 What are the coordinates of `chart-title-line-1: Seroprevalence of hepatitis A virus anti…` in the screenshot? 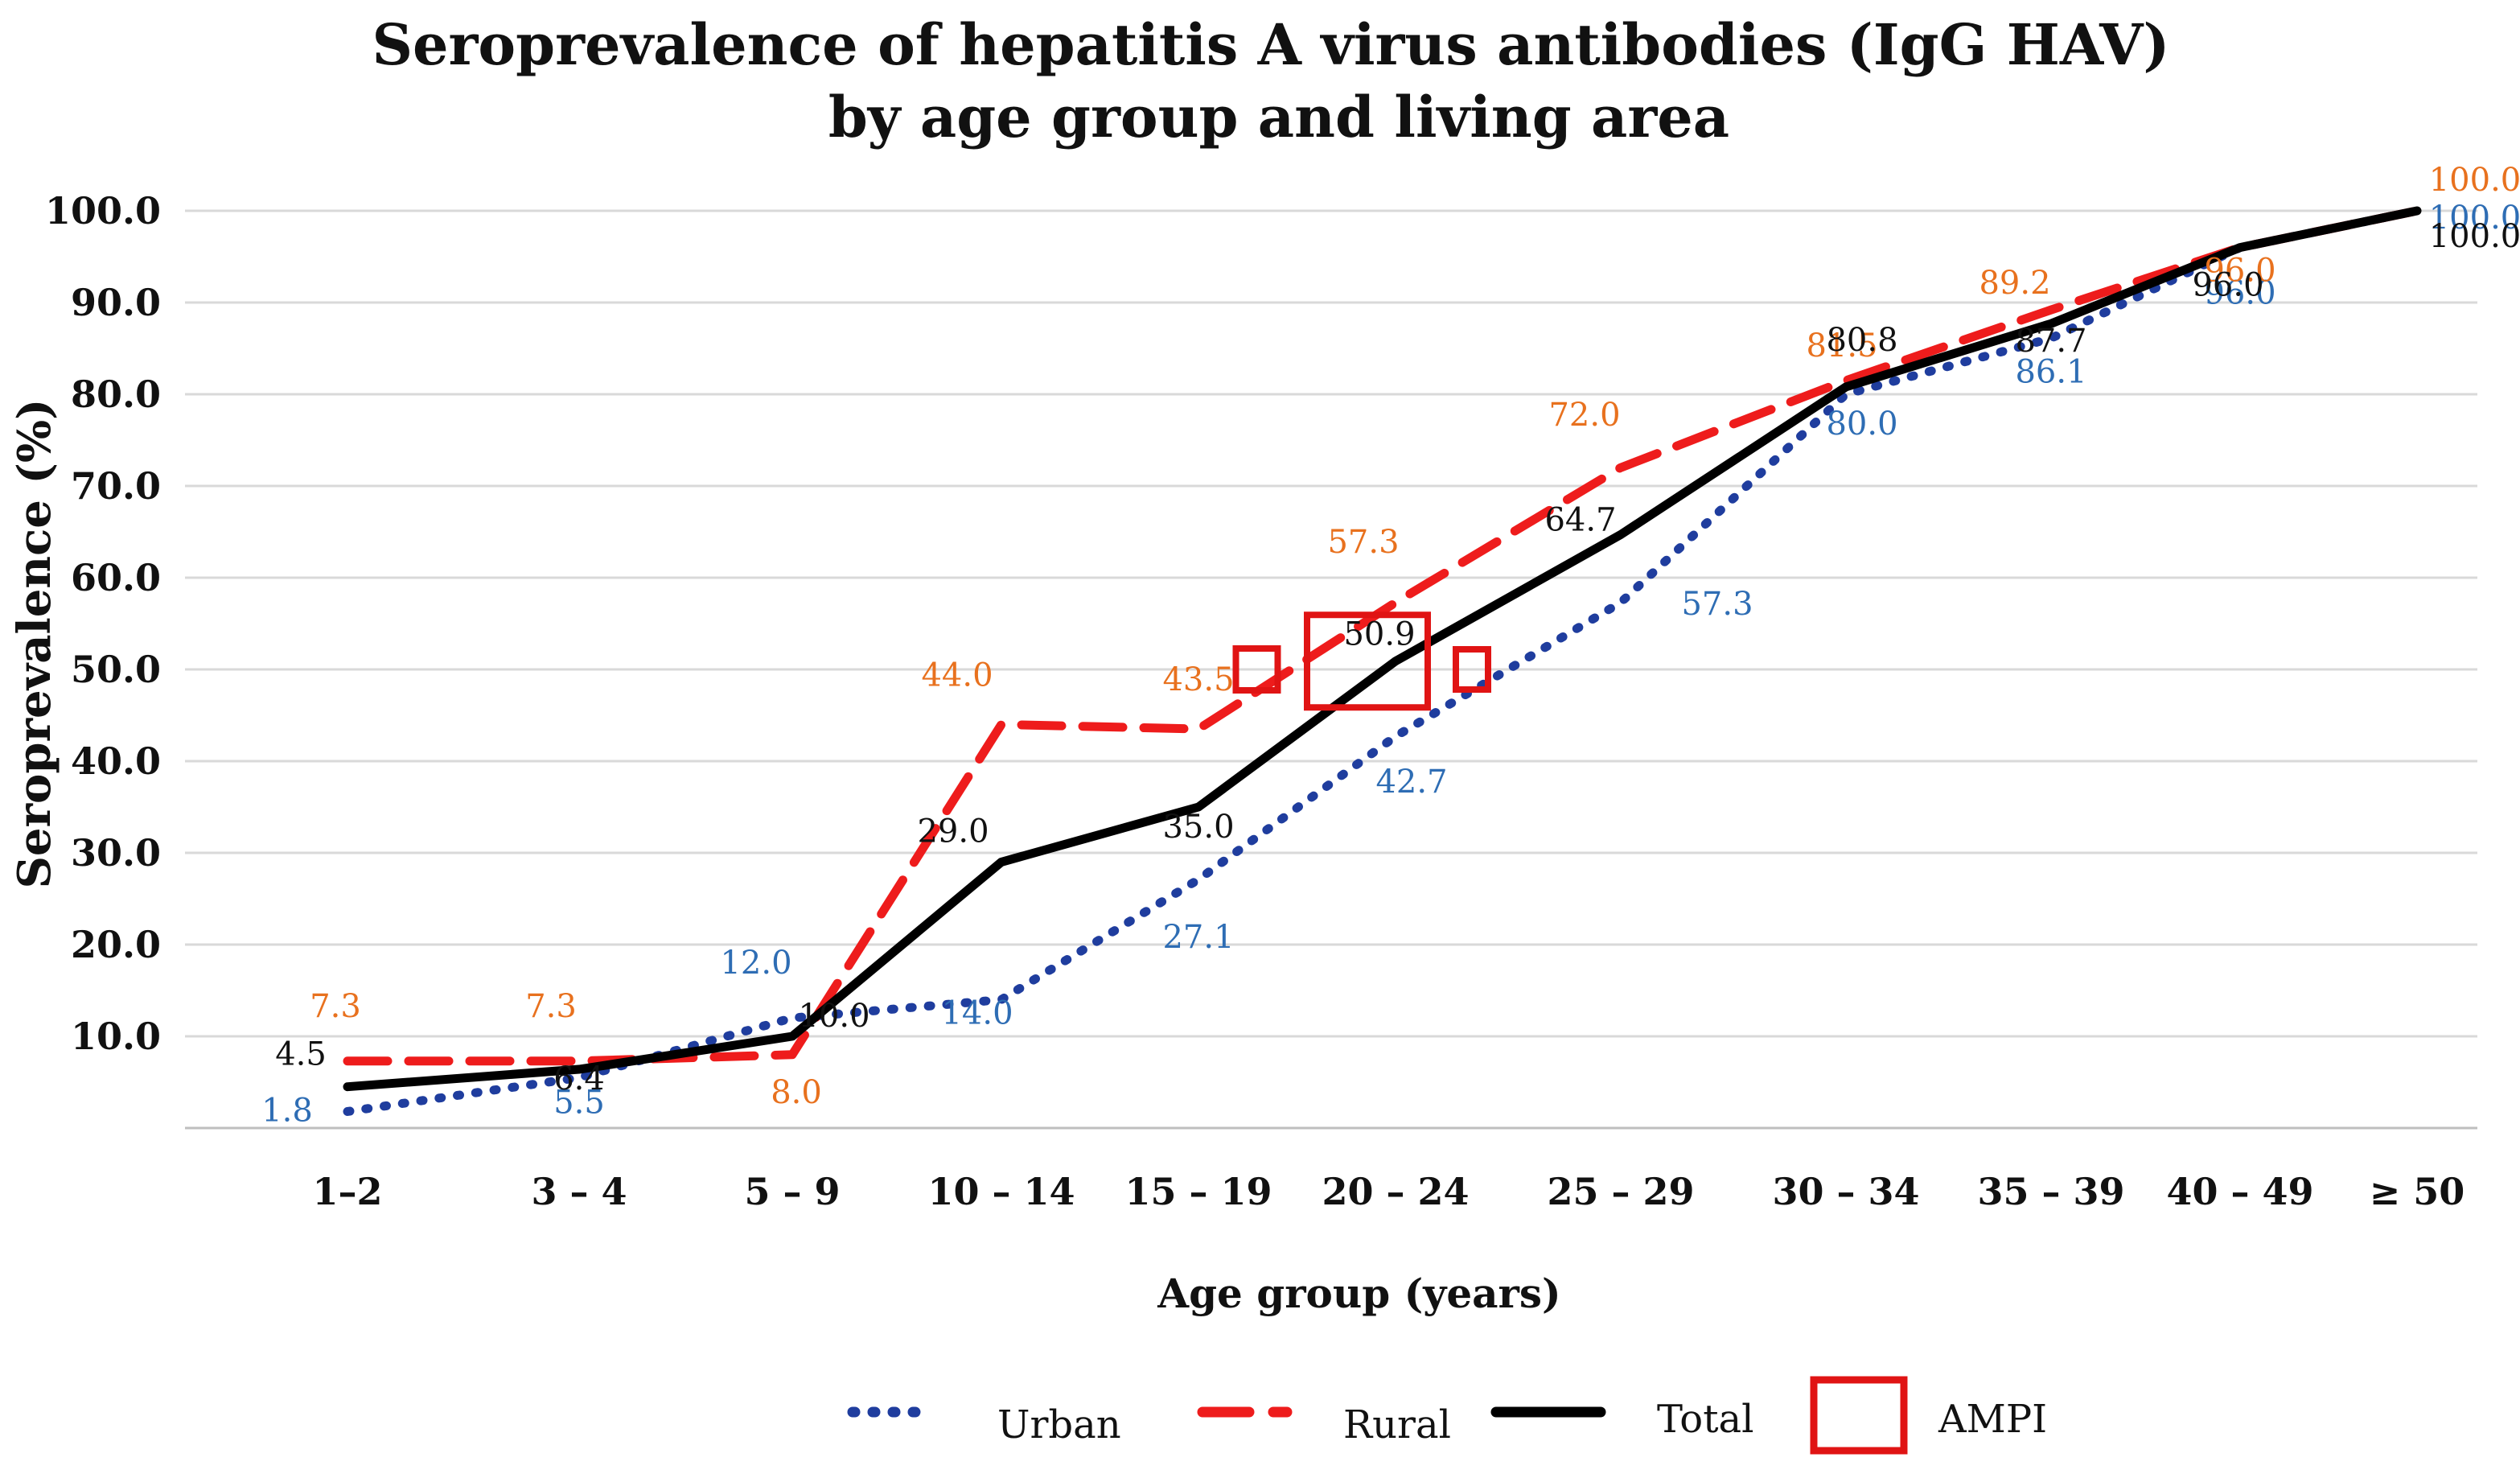 It's located at (1271, 44).